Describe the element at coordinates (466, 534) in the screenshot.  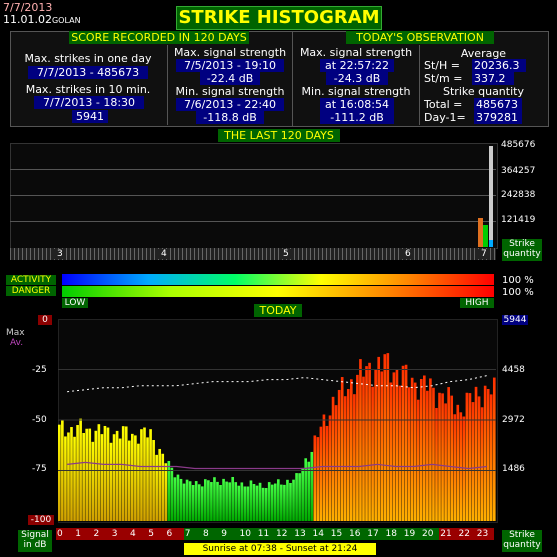
I see `hour-tick: 22` at that location.